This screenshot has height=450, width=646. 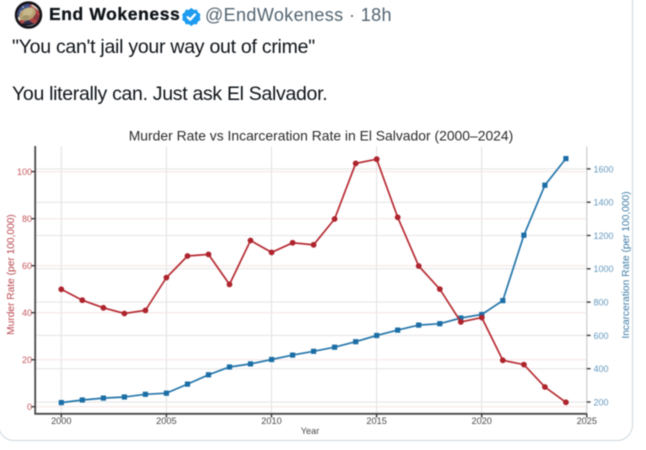 What do you see at coordinates (310, 431) in the screenshot?
I see `svg-text: Year` at bounding box center [310, 431].